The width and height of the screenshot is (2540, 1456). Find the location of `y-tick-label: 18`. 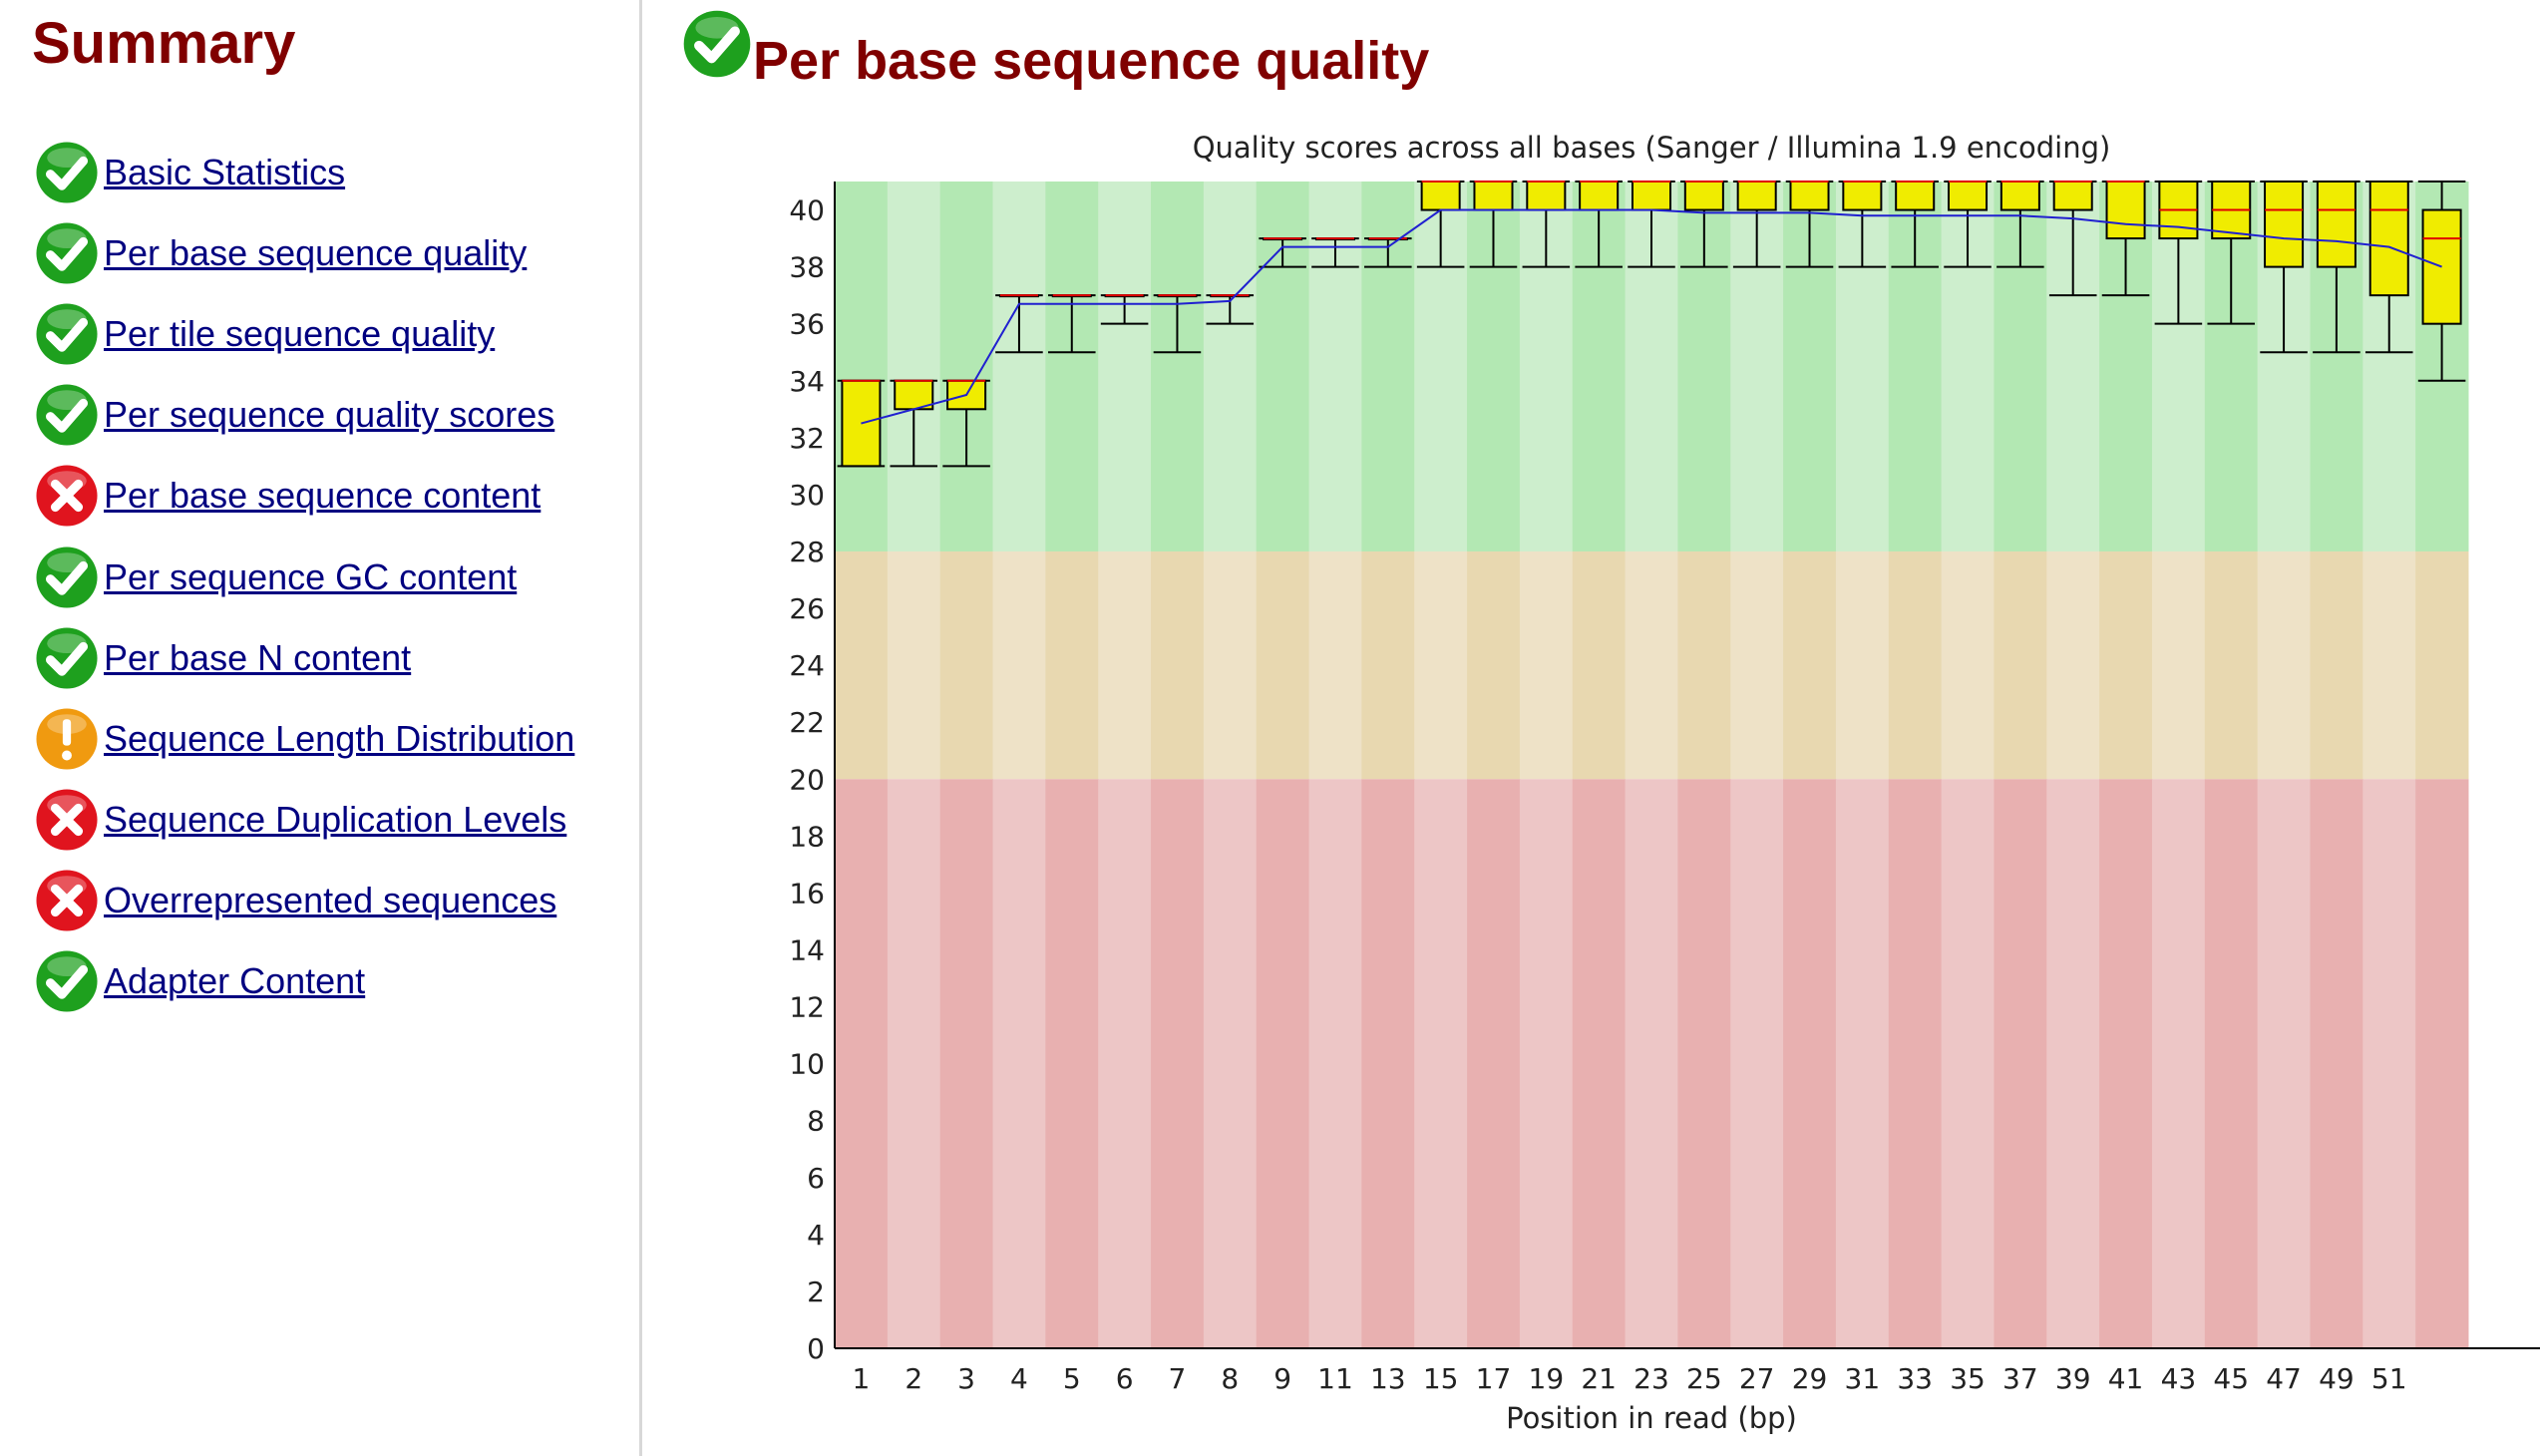

y-tick-label: 18 is located at coordinates (807, 836).